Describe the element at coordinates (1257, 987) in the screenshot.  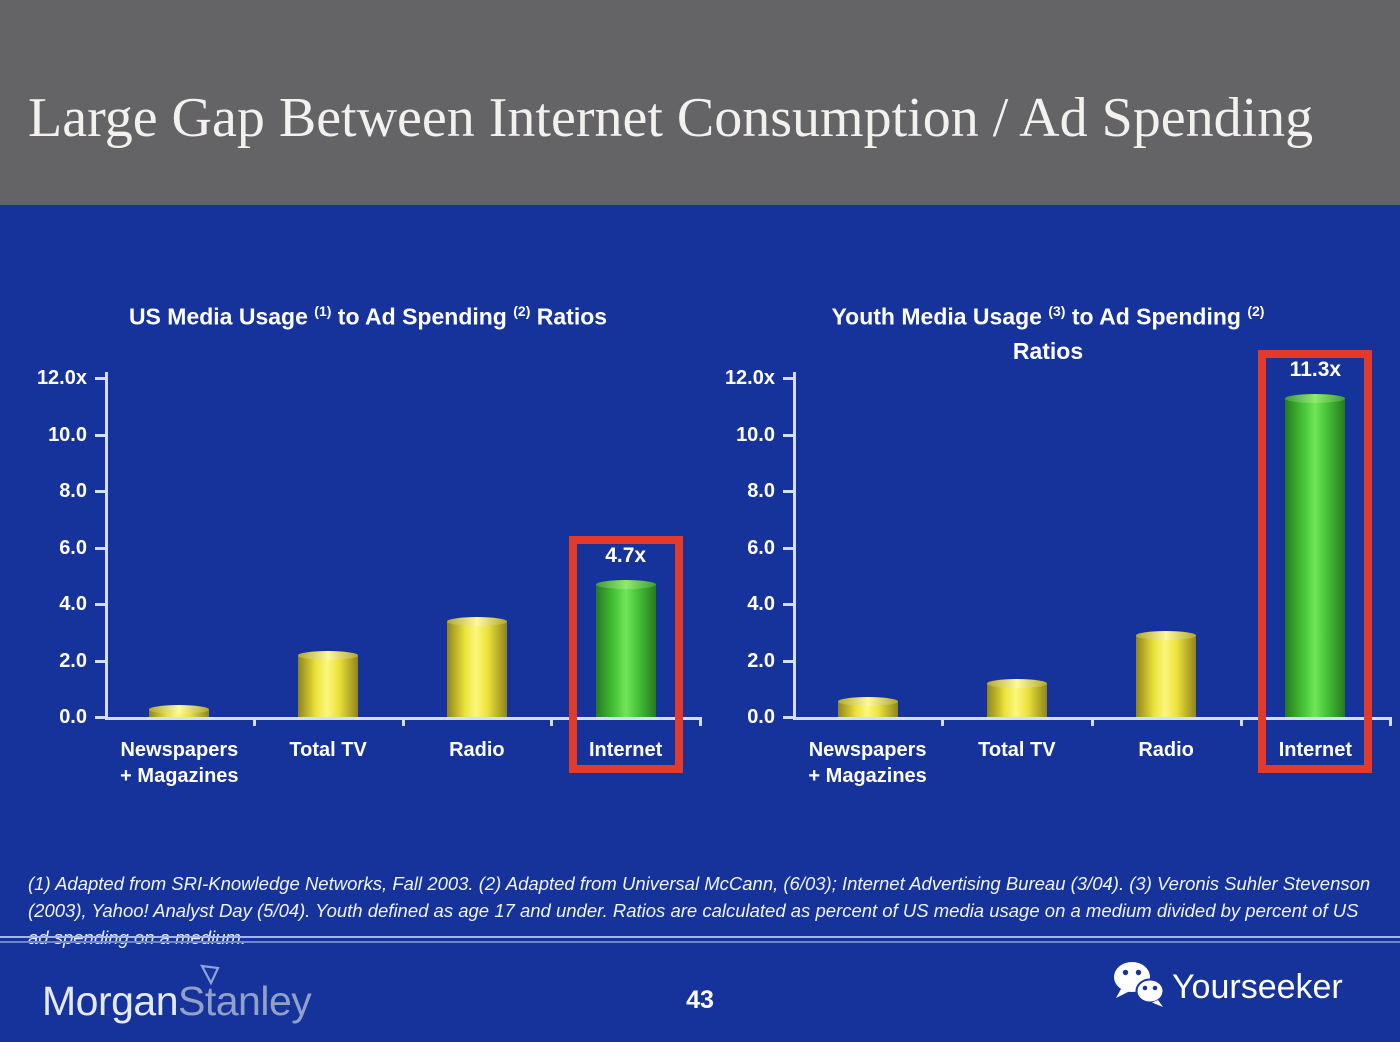
I see `watermark-text: Yourseeker` at that location.